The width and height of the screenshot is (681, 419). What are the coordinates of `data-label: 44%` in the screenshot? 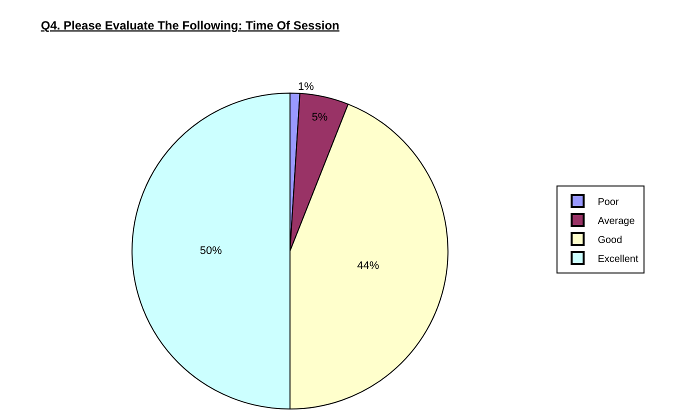 It's located at (368, 266).